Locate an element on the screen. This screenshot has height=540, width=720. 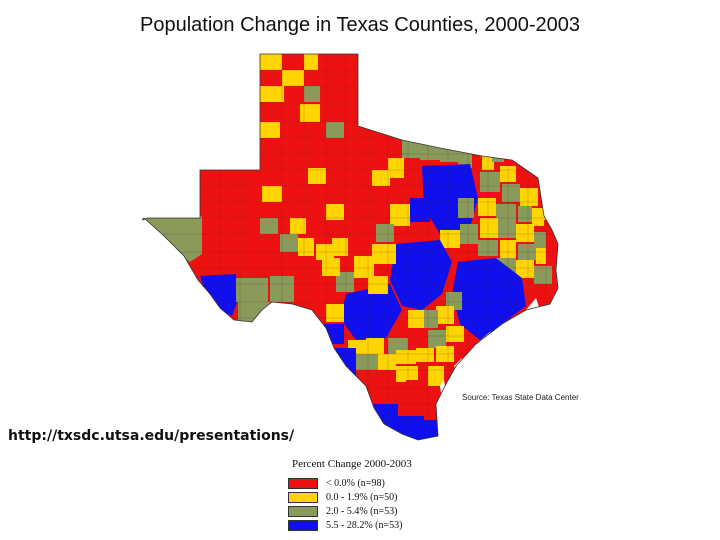
legend-item: 2.0 - 5.4% (n=53) is located at coordinates (388, 511).